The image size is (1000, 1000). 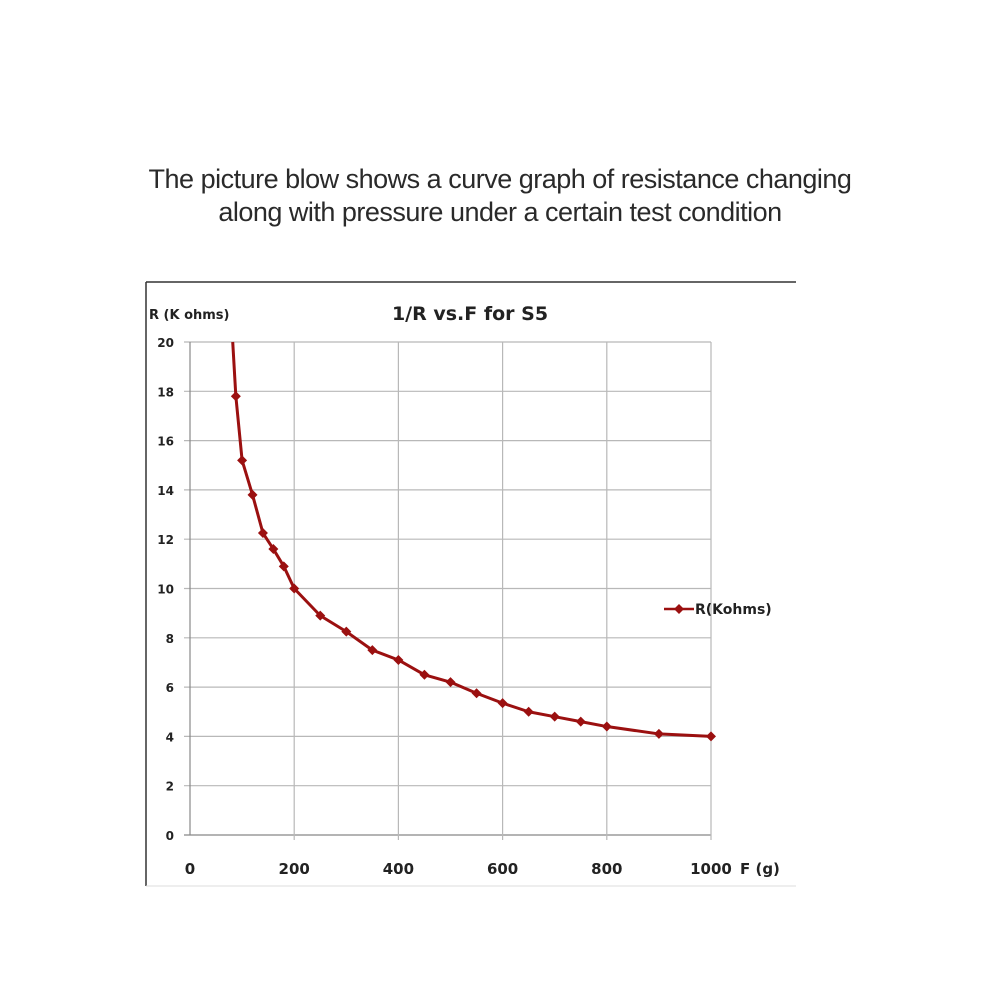 I want to click on y-tick-label: 4, so click(x=170, y=737).